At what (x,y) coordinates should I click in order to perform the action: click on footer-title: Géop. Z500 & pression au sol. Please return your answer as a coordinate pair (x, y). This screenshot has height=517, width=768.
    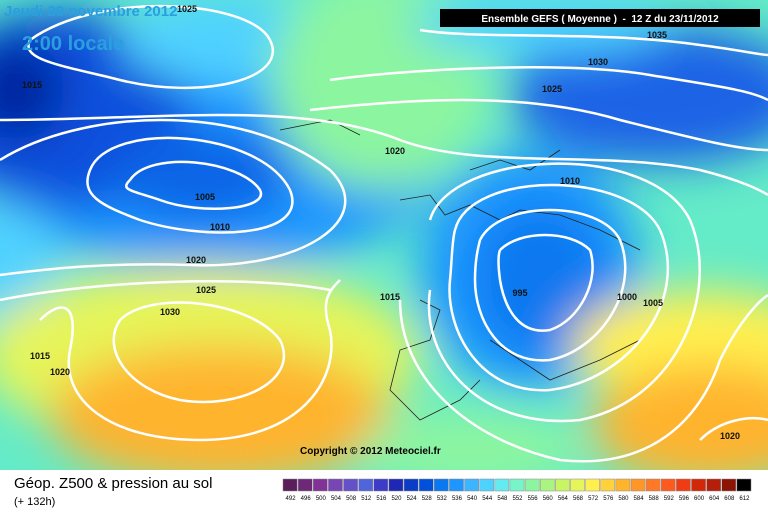
    Looking at the image, I should click on (113, 483).